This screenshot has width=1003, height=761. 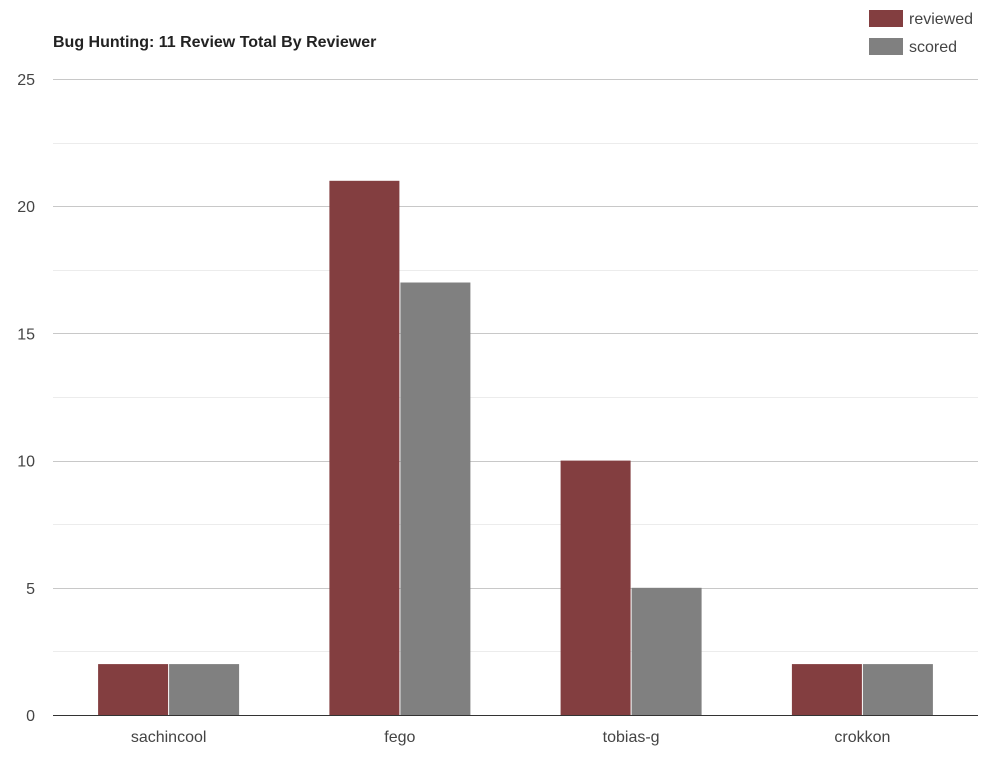 I want to click on y-tick-label: 0, so click(x=30, y=716).